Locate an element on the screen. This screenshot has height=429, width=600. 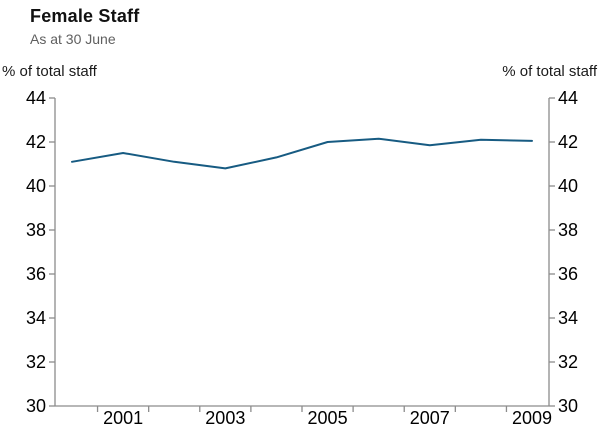
y-tick-label-right: 44 is located at coordinates (568, 98).